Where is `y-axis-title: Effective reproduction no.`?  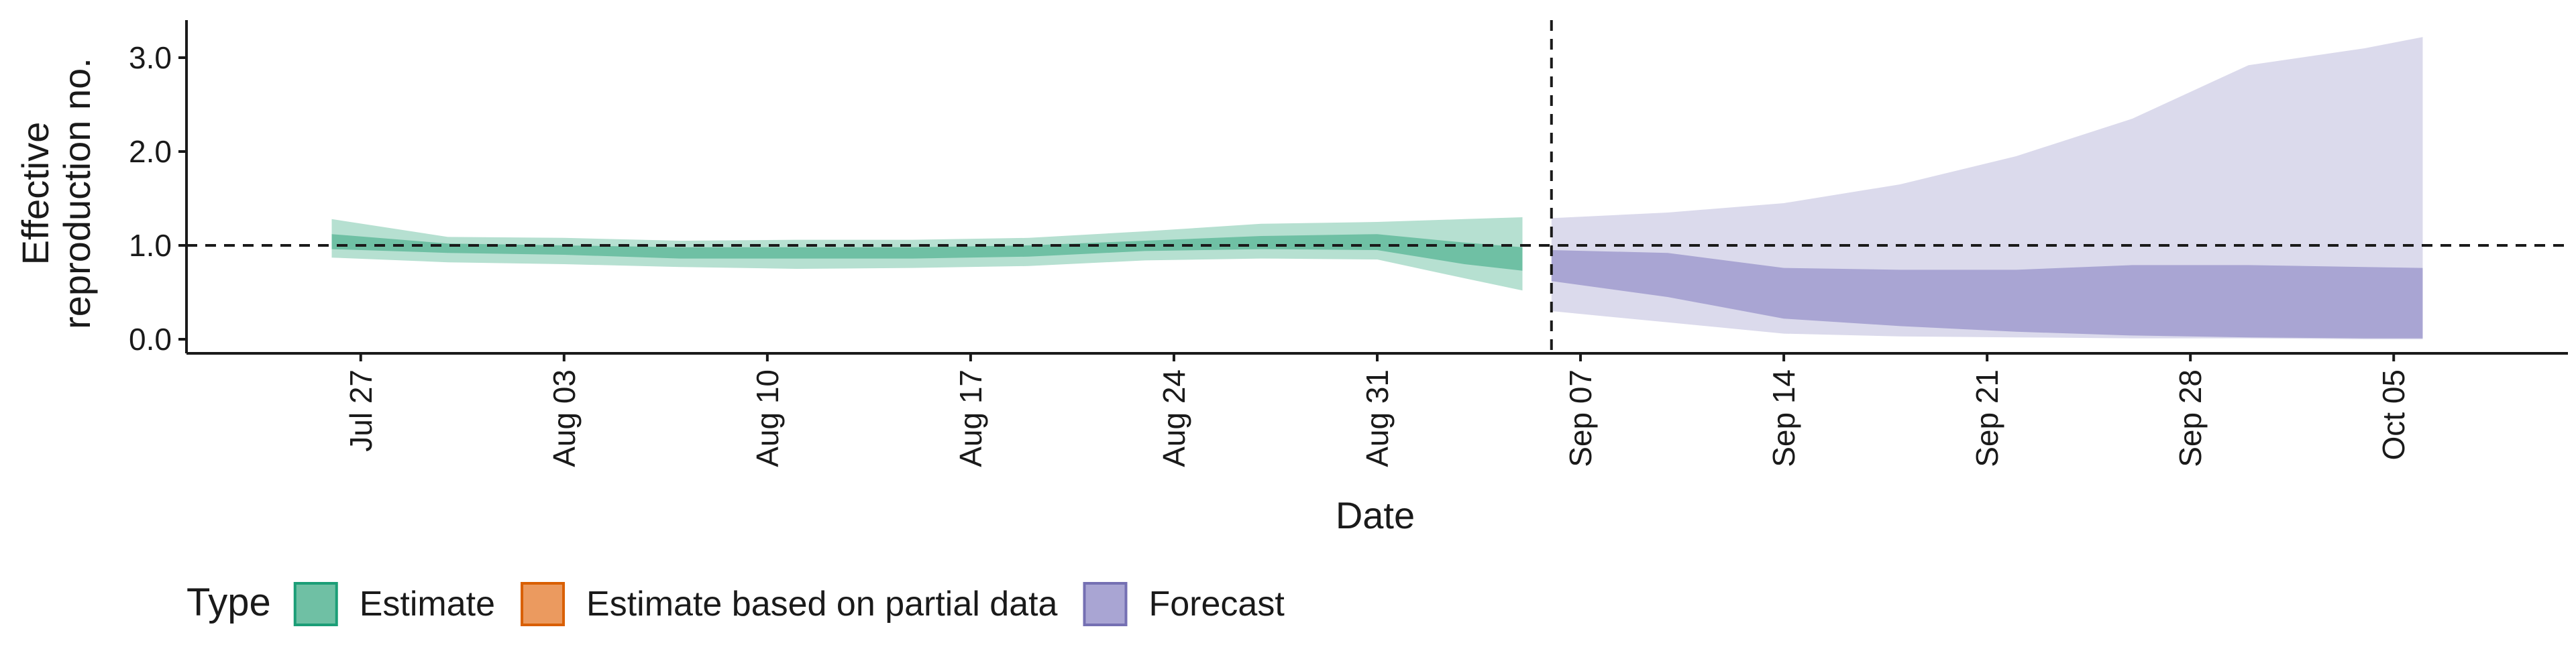 y-axis-title: Effective reproduction no. is located at coordinates (56, 193).